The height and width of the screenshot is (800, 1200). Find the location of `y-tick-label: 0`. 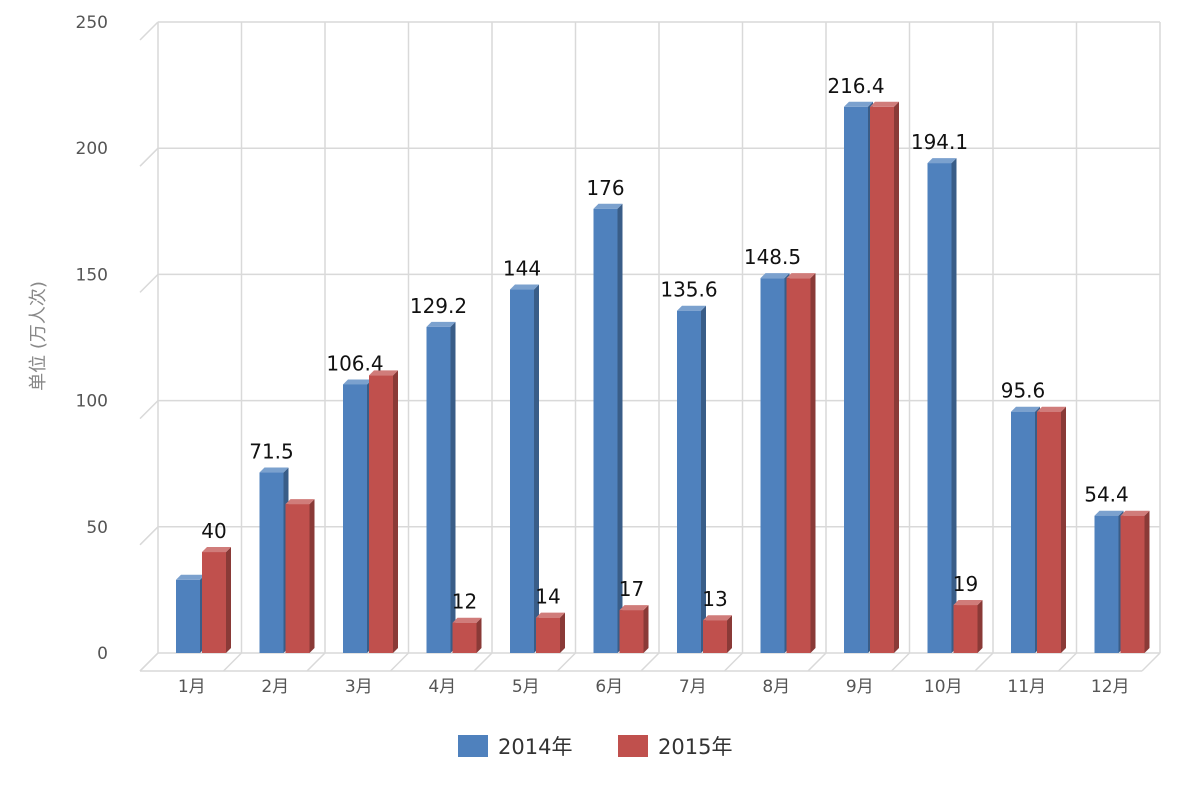

y-tick-label: 0 is located at coordinates (102, 654).